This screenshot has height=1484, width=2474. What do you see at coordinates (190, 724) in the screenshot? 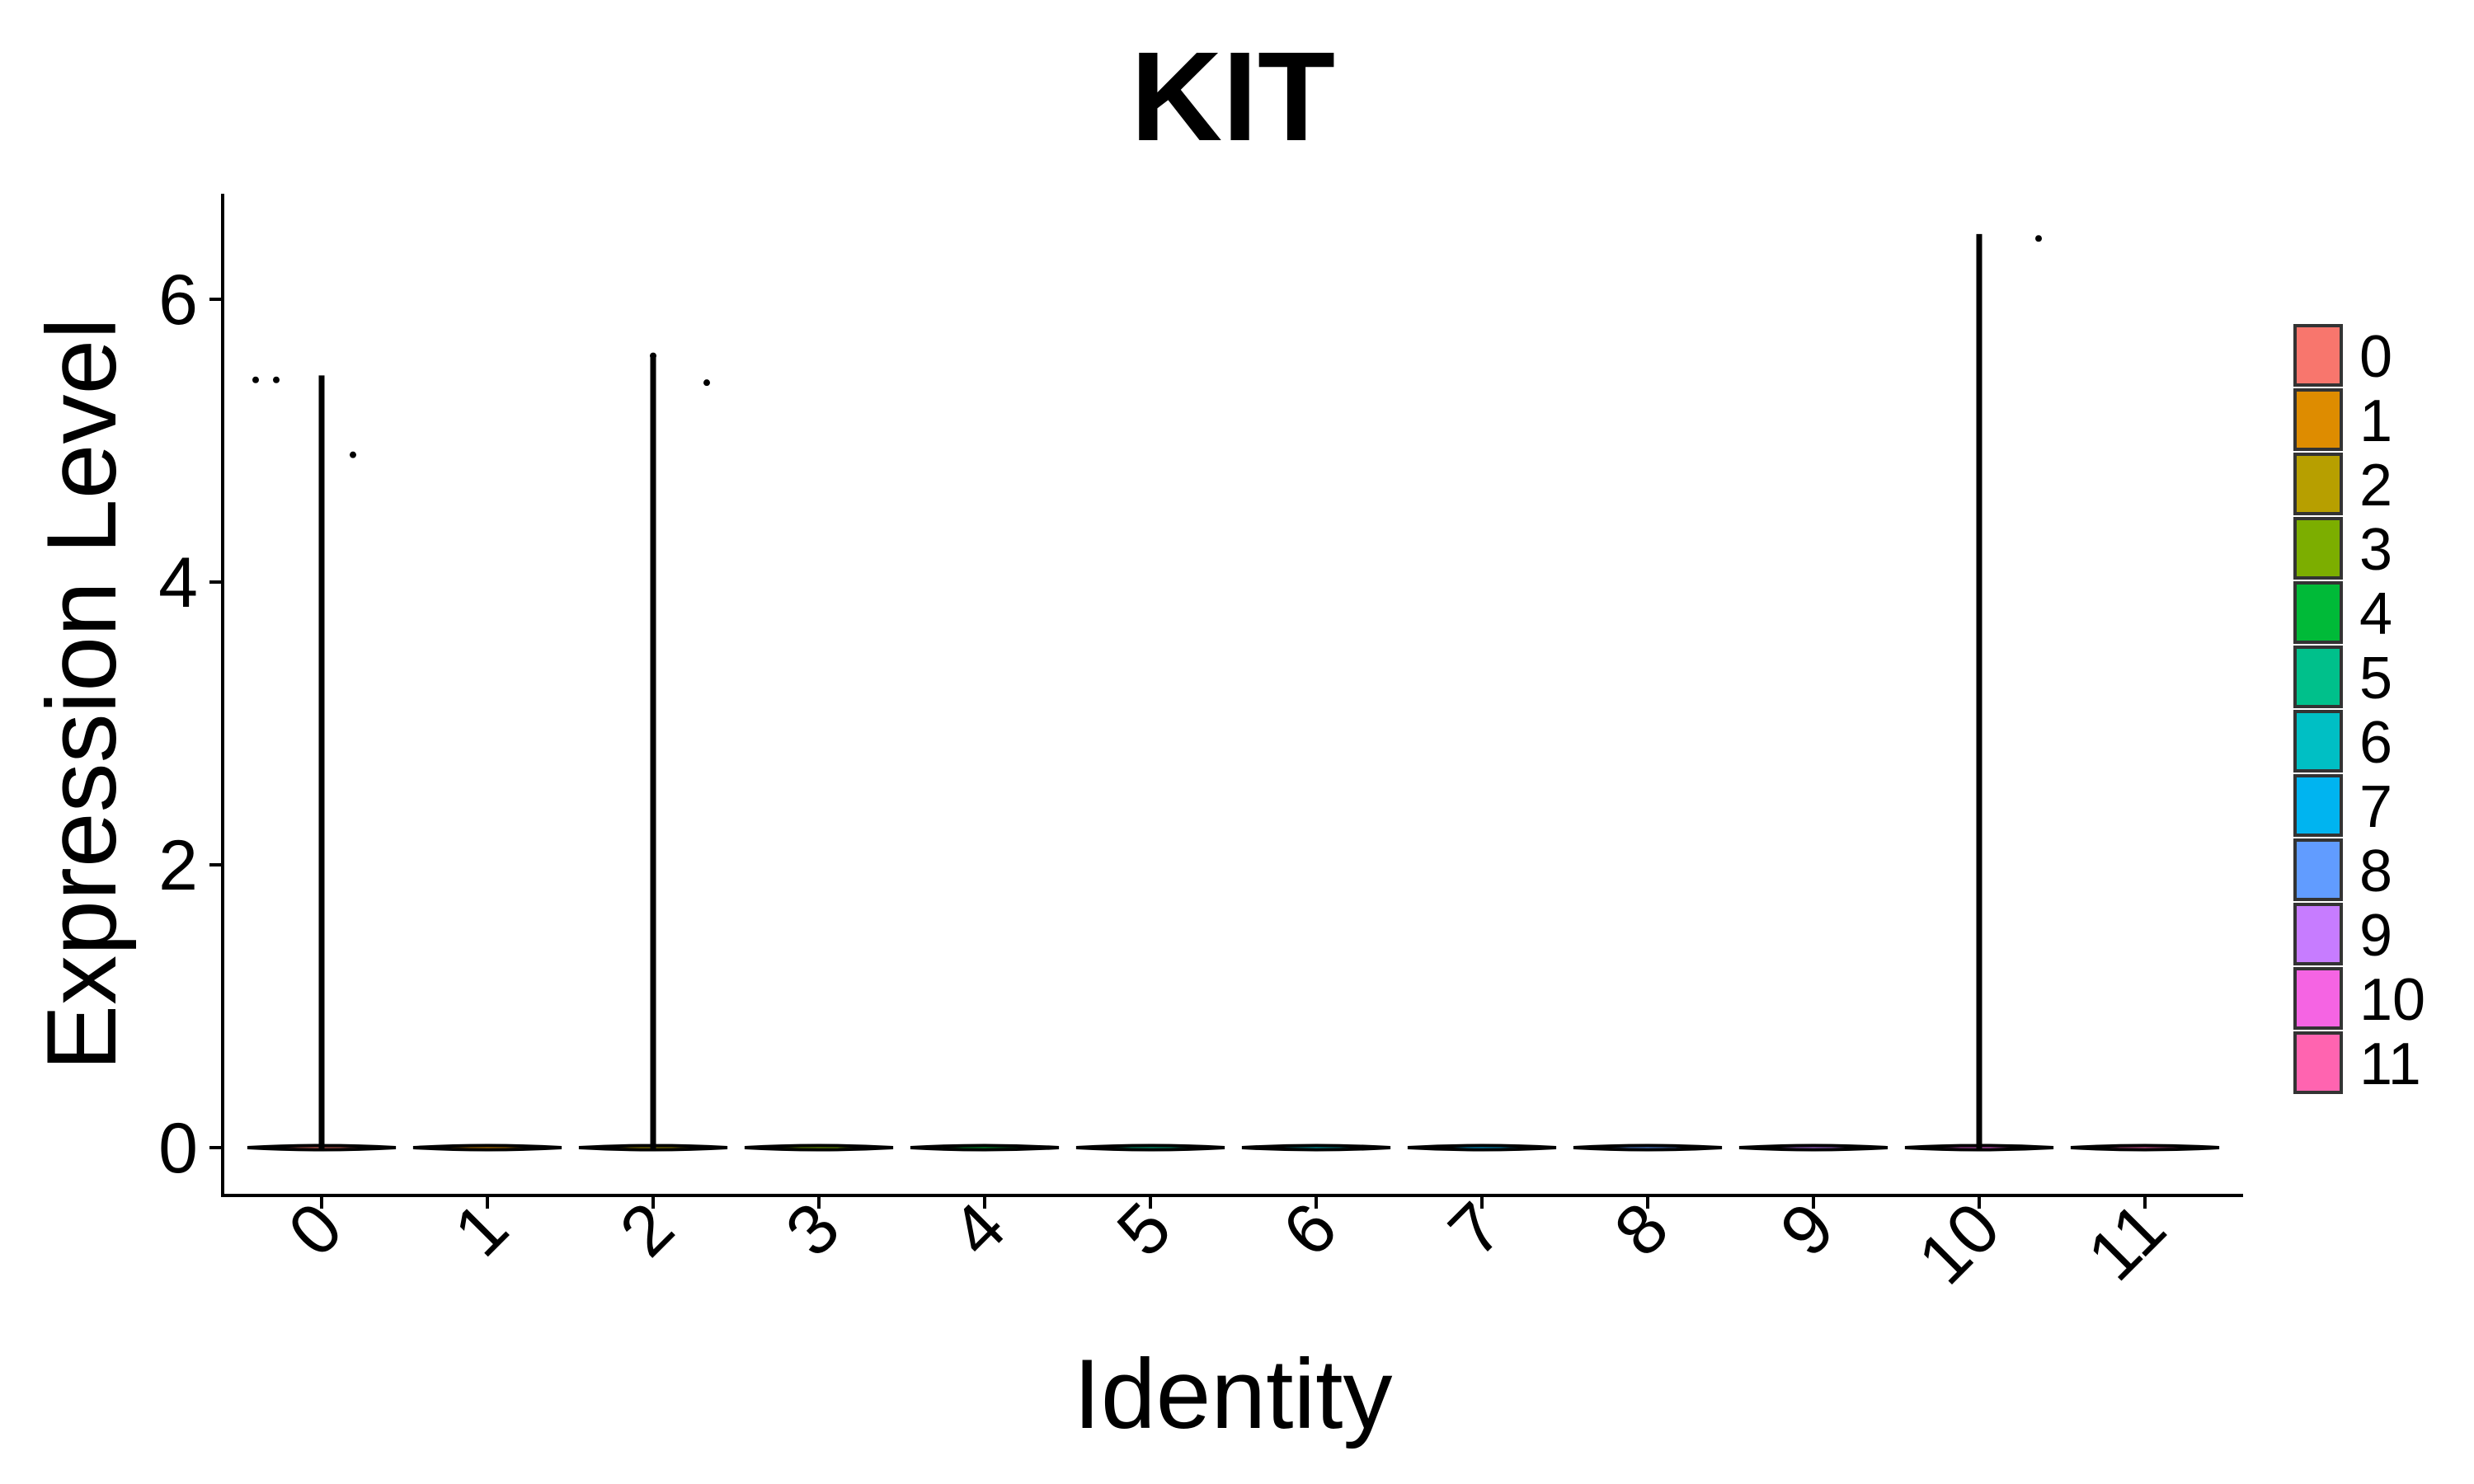
I see `y-axis-ticks: 0 2 4 6` at bounding box center [190, 724].